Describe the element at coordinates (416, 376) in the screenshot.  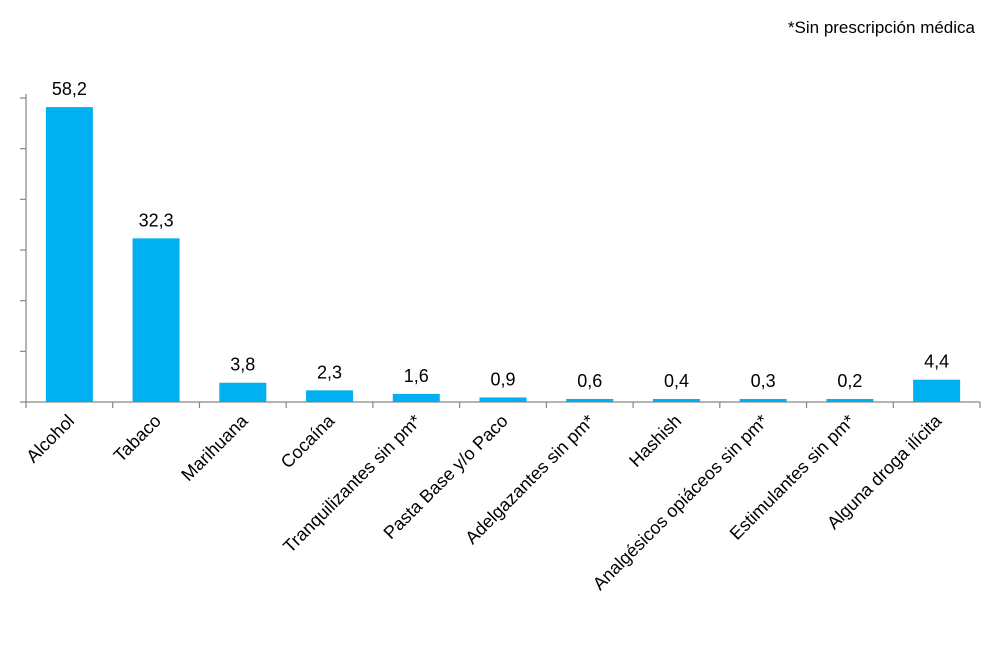
I see `data-label: 1,6` at that location.